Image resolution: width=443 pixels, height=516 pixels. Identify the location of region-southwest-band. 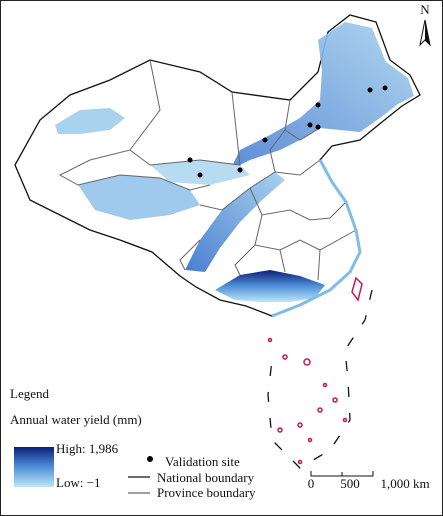
(235, 222).